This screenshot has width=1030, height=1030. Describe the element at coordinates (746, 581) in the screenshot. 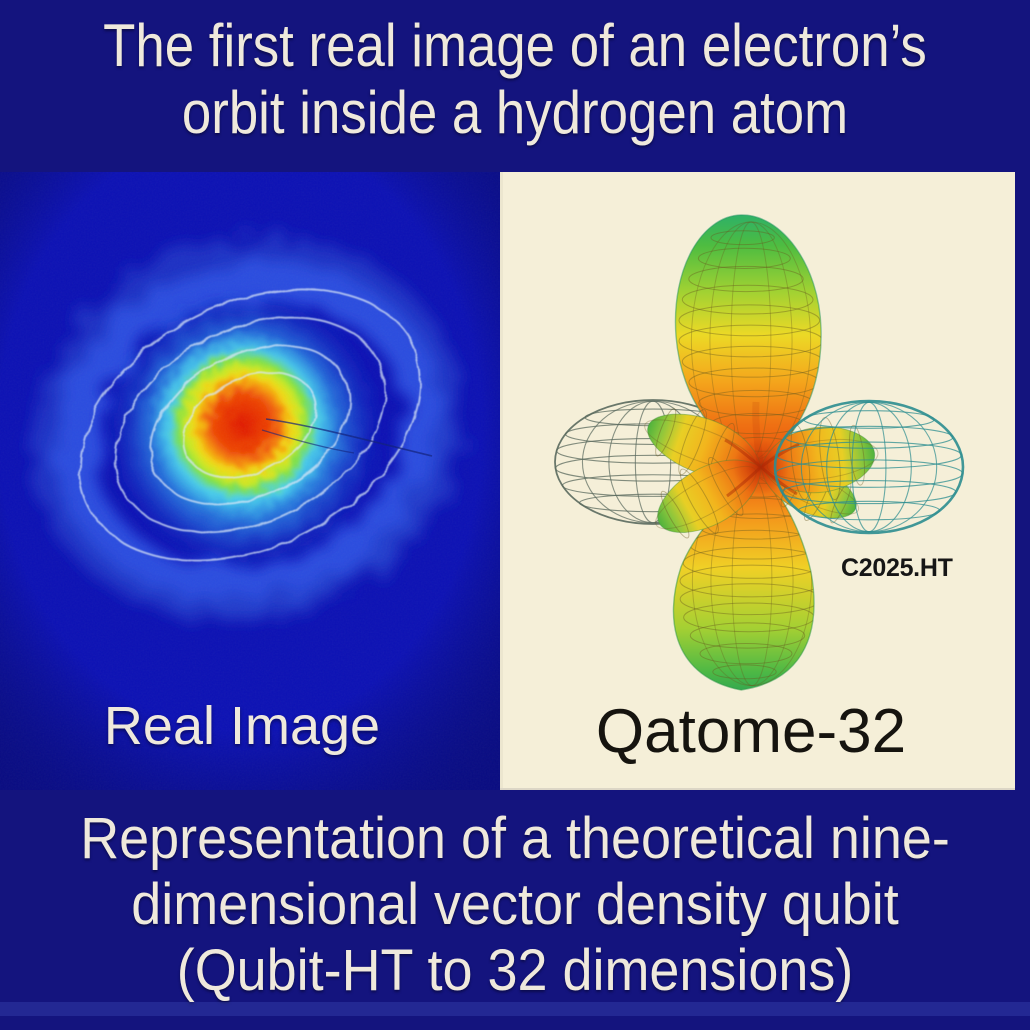

I see `bottom-lobe-mesh` at that location.